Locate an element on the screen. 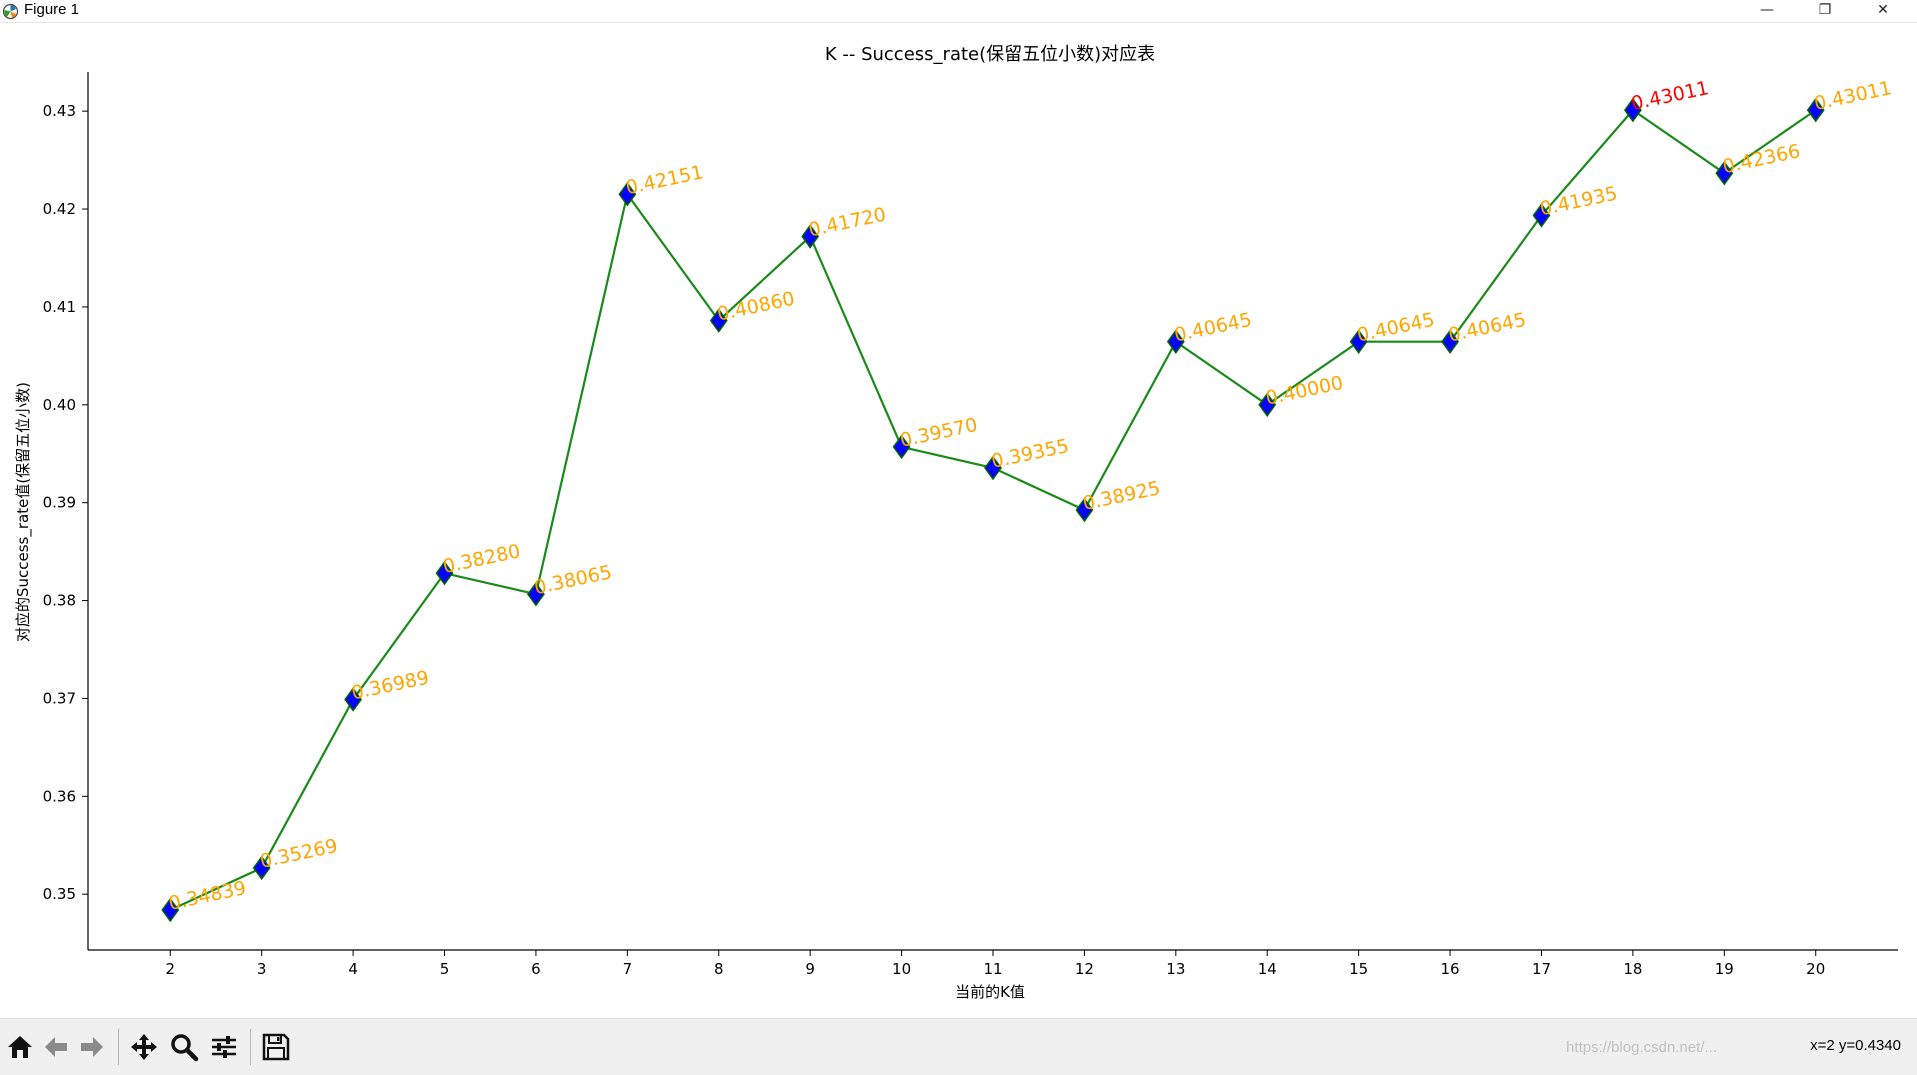 This screenshot has width=1917, height=1075. data-label: 0.40645 is located at coordinates (1487, 328).